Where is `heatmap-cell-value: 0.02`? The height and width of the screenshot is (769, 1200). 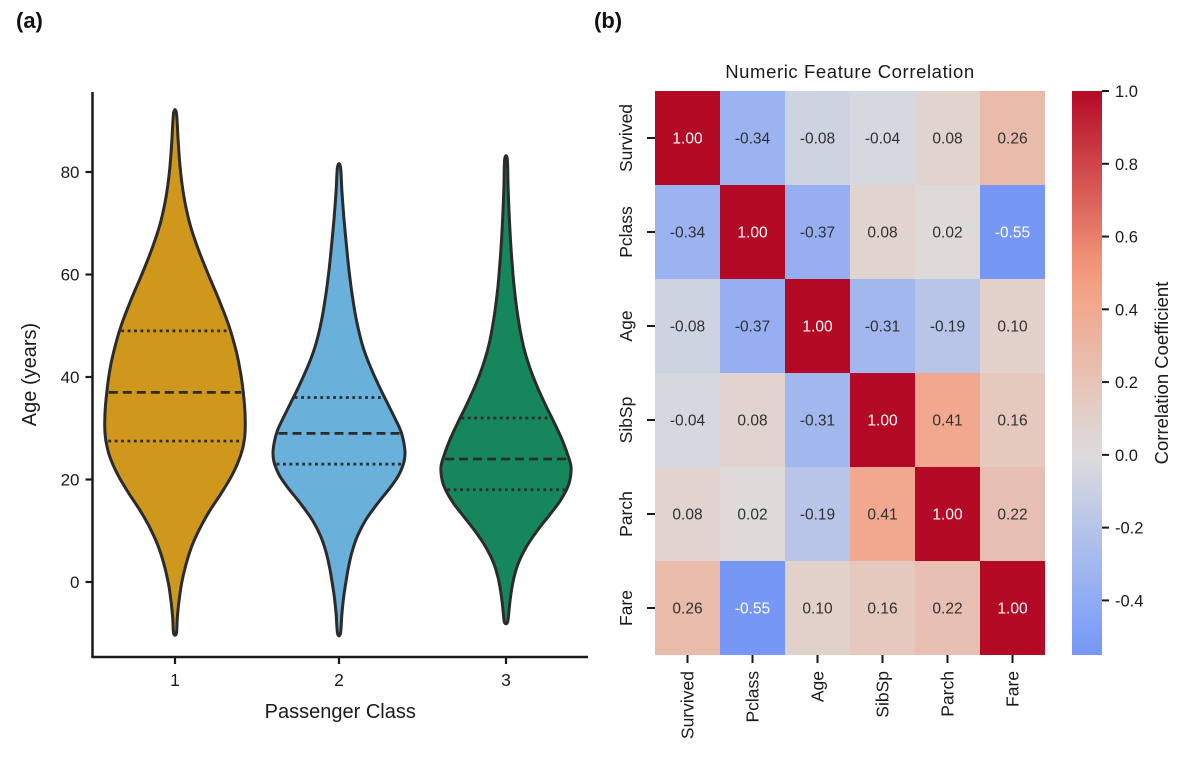
heatmap-cell-value: 0.02 is located at coordinates (752, 515).